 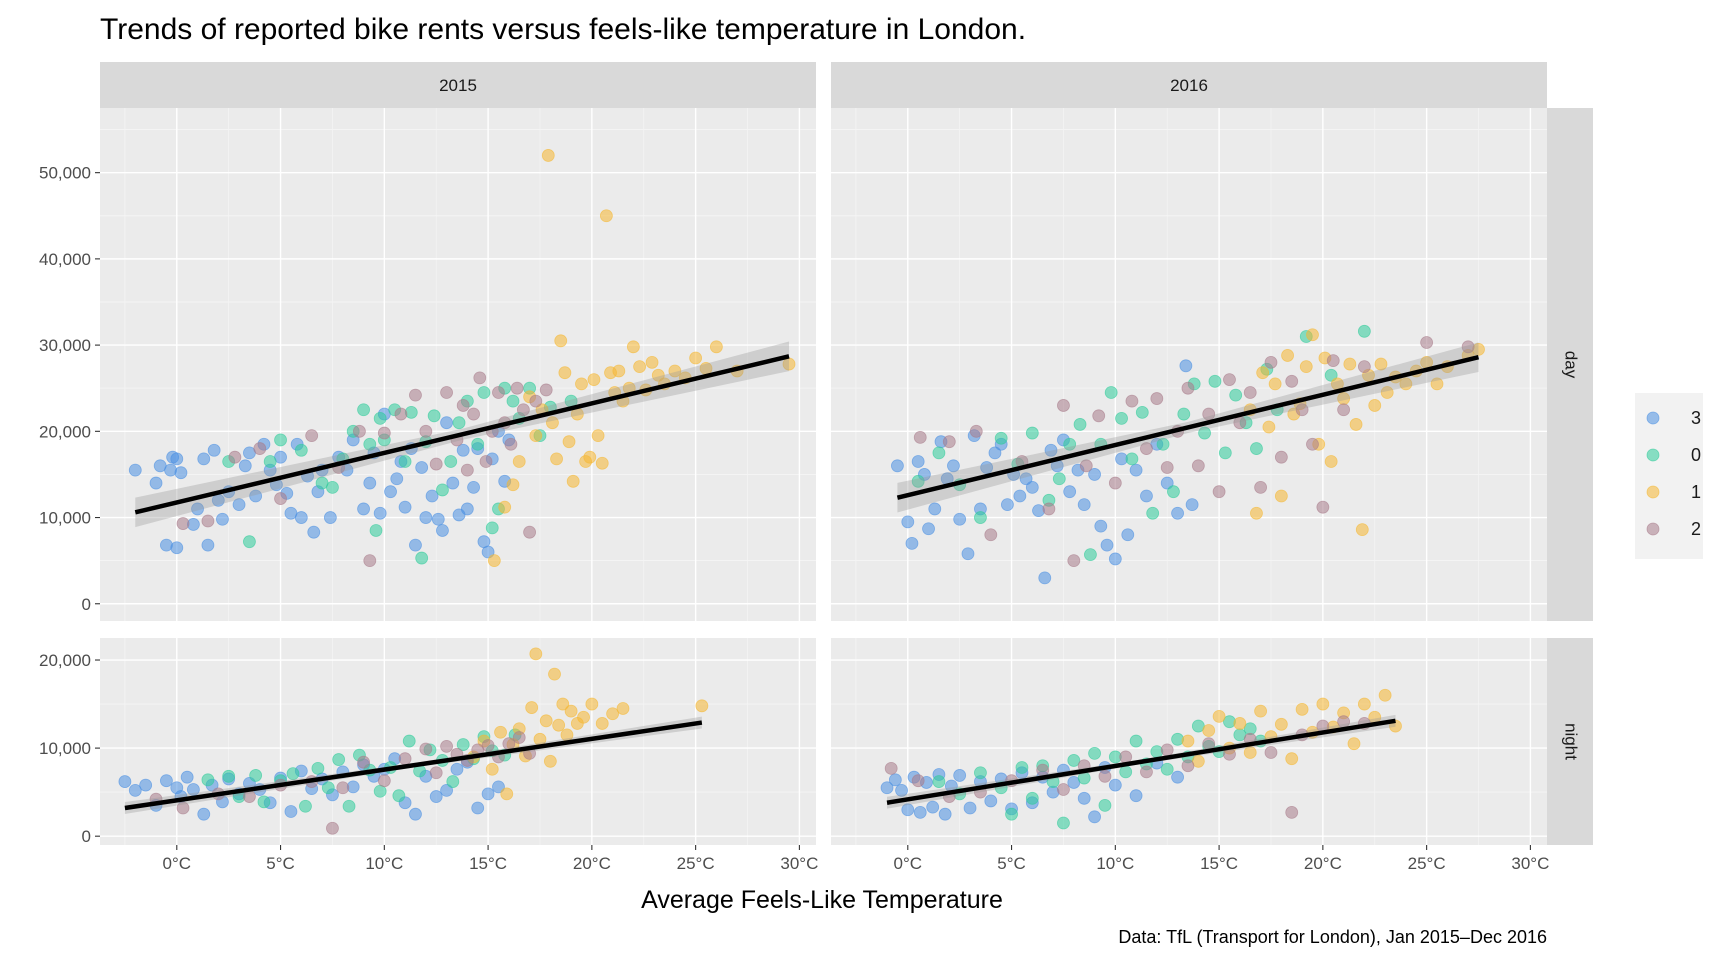 What do you see at coordinates (65, 259) in the screenshot?
I see `y-tick-label: 40,000` at bounding box center [65, 259].